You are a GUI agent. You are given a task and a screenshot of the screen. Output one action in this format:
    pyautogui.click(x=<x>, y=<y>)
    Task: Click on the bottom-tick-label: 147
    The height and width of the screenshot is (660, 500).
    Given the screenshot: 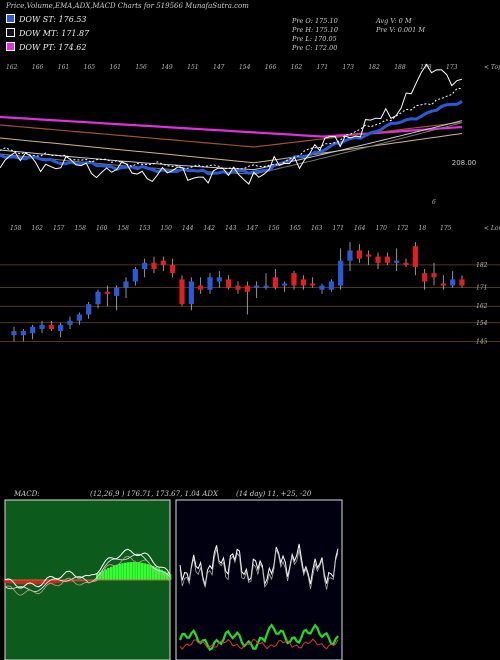 What is the action you would take?
    pyautogui.click(x=253, y=228)
    